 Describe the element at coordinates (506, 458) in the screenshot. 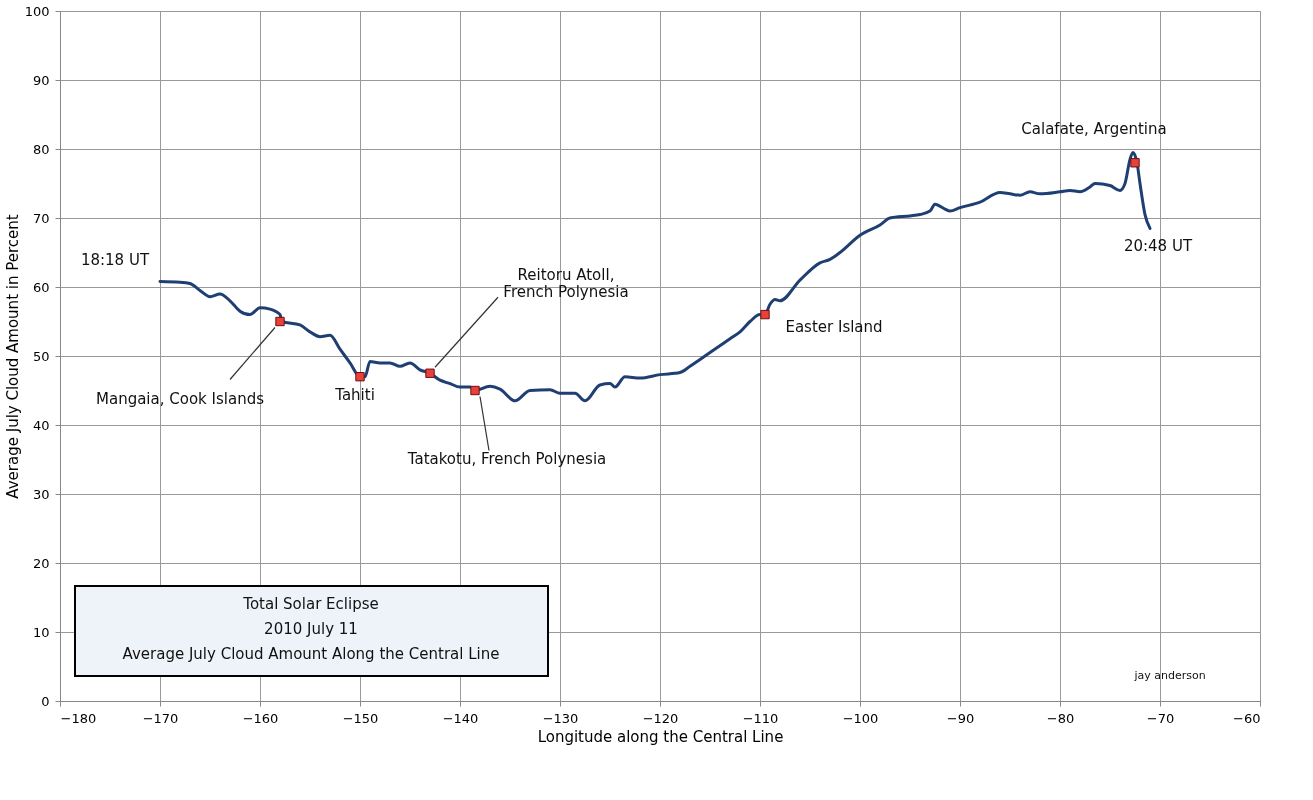

I see `annotation: Tatakotu, French Polynesia` at that location.